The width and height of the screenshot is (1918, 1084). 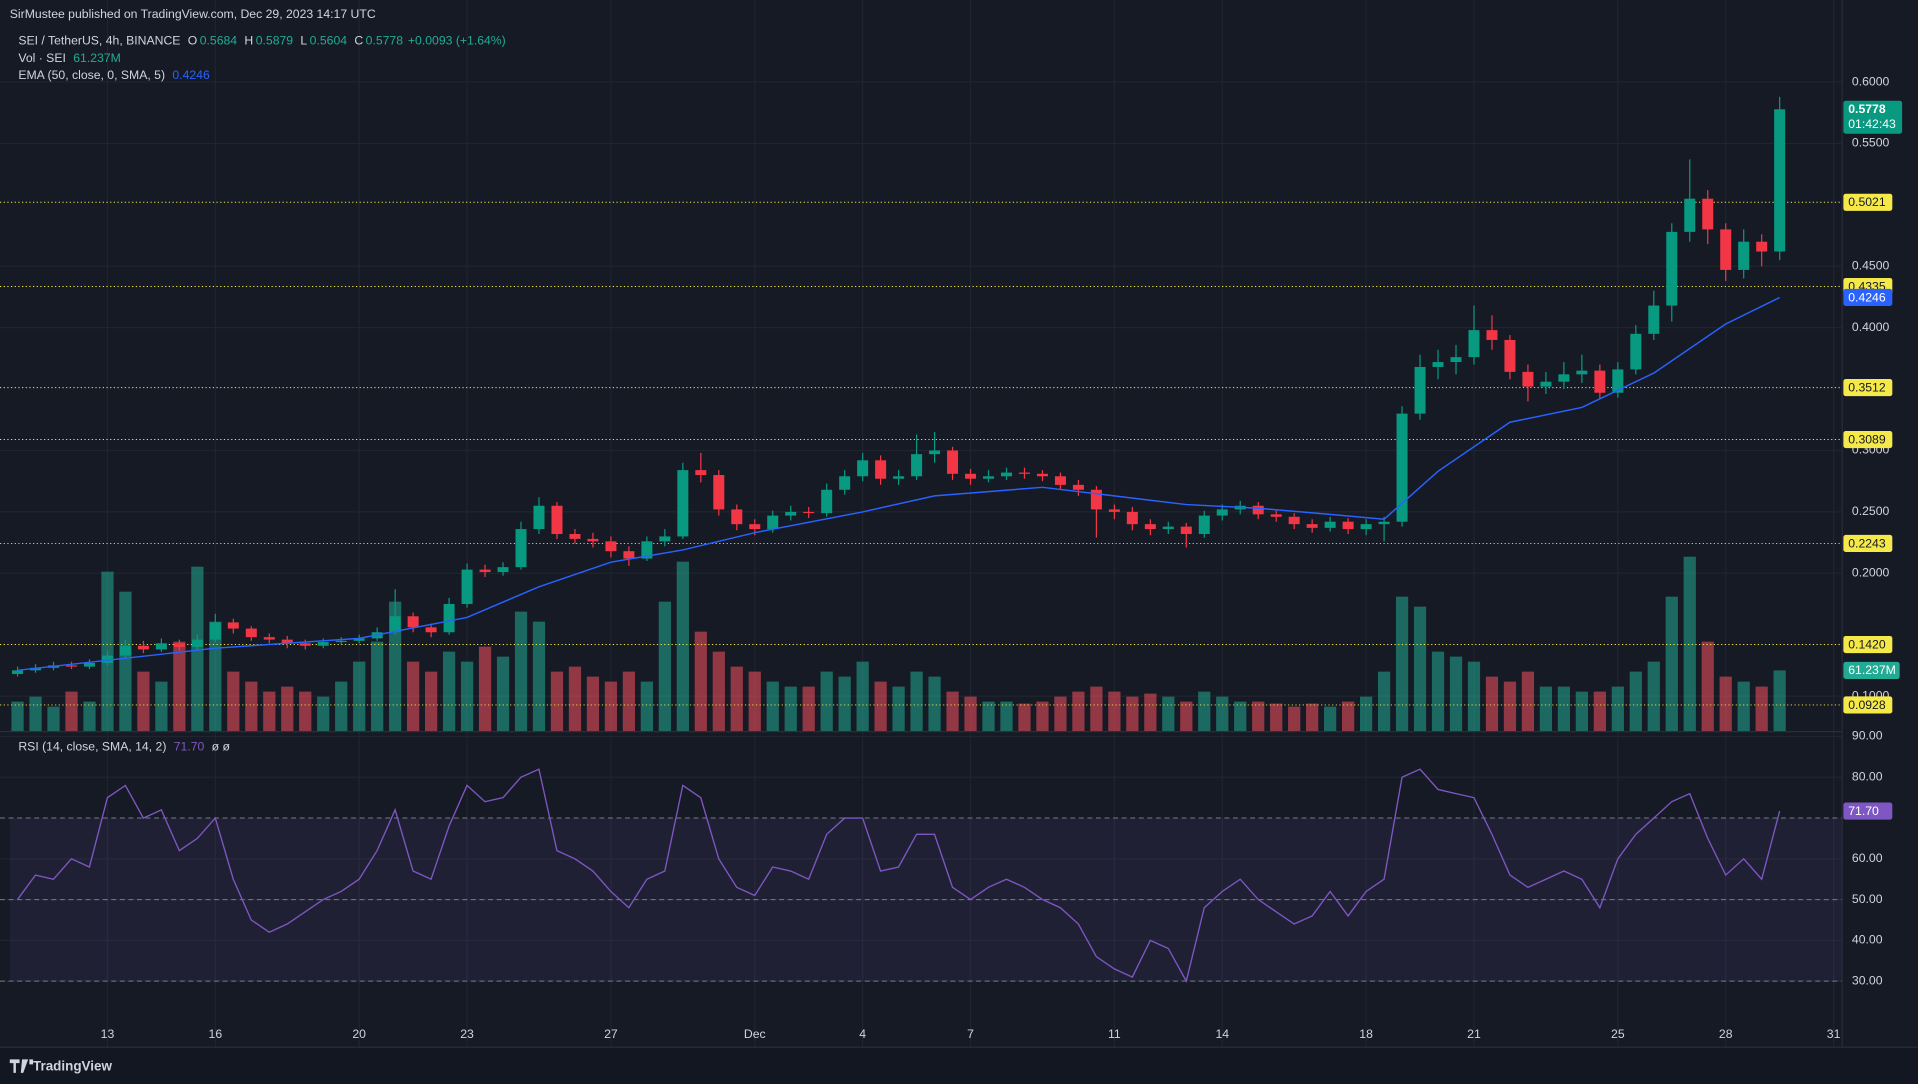 I want to click on x-tick-label: 31, so click(x=1834, y=1034).